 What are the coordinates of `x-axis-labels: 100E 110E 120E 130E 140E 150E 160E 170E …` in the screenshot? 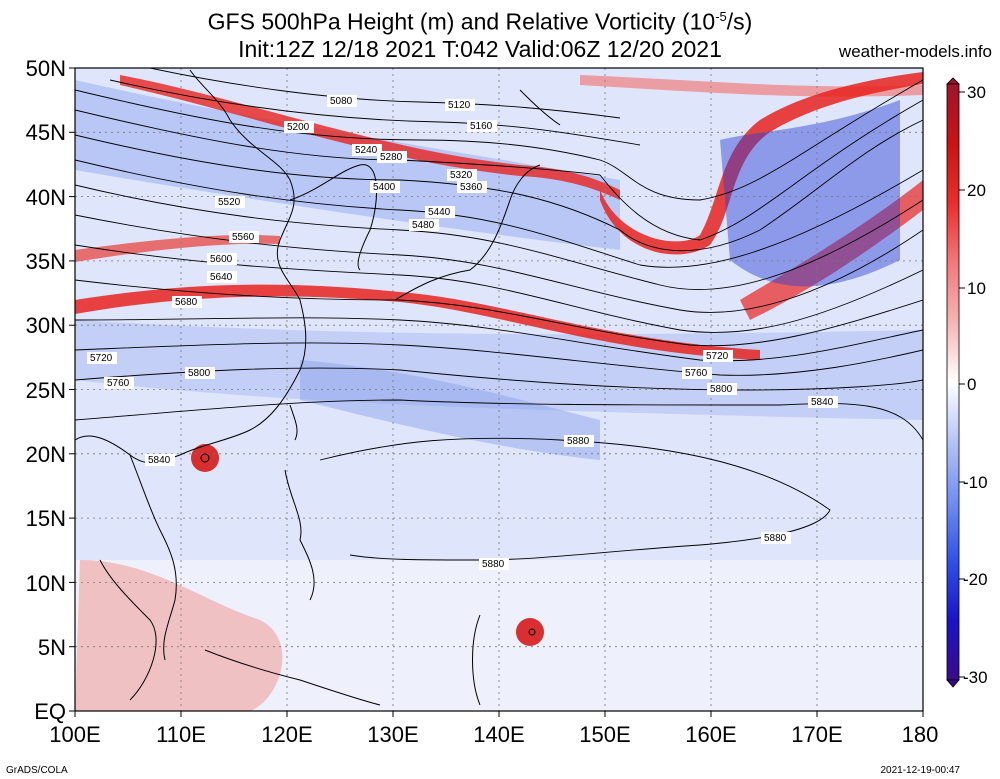 It's located at (493, 734).